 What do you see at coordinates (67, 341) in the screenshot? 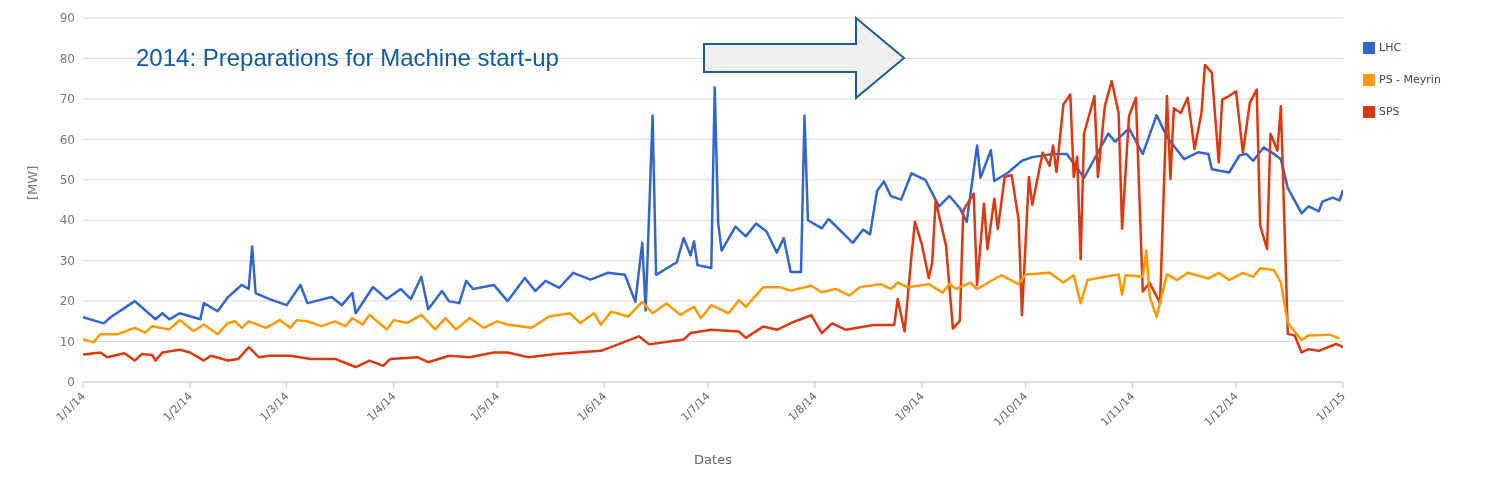
I see `y-tick-label: 10` at bounding box center [67, 341].